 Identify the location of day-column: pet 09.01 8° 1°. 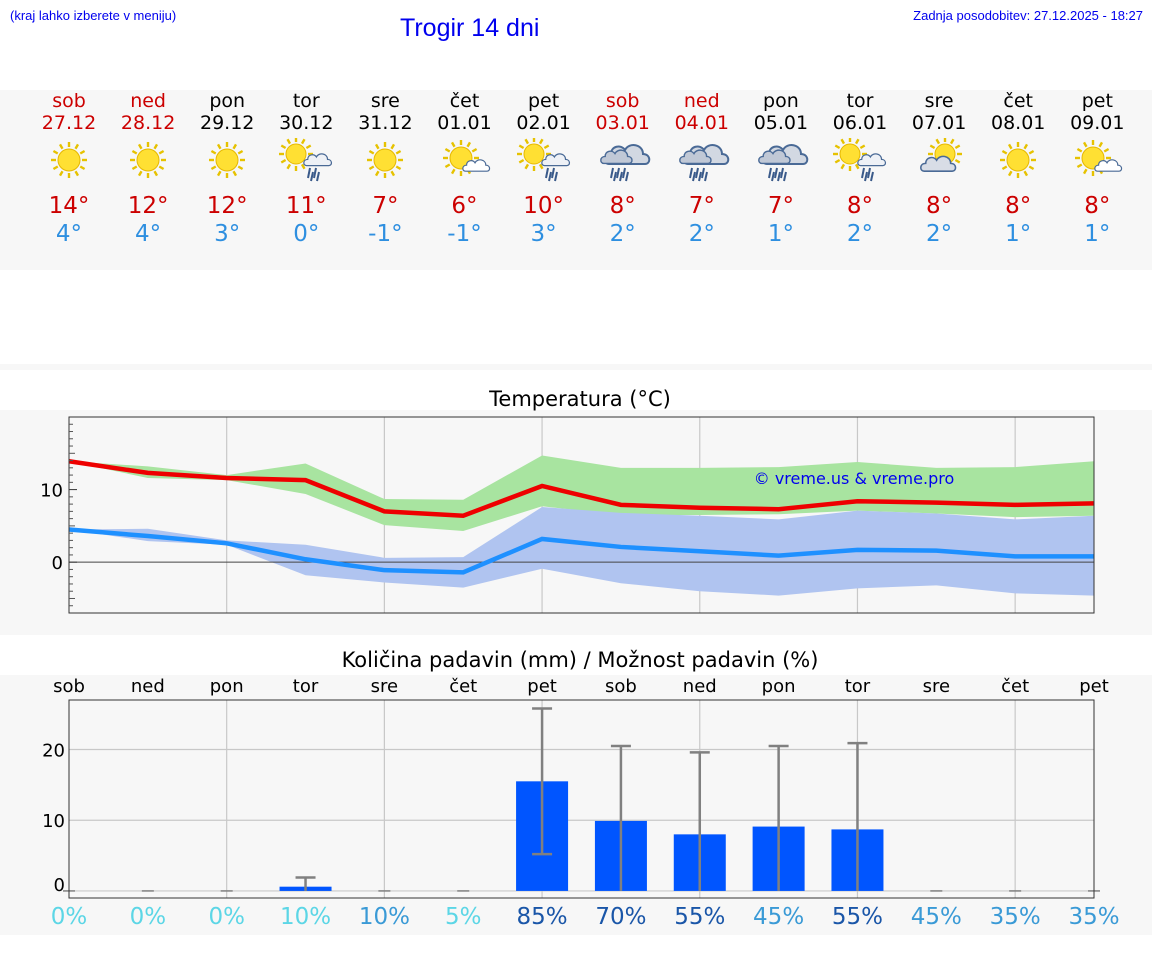
(1097, 169).